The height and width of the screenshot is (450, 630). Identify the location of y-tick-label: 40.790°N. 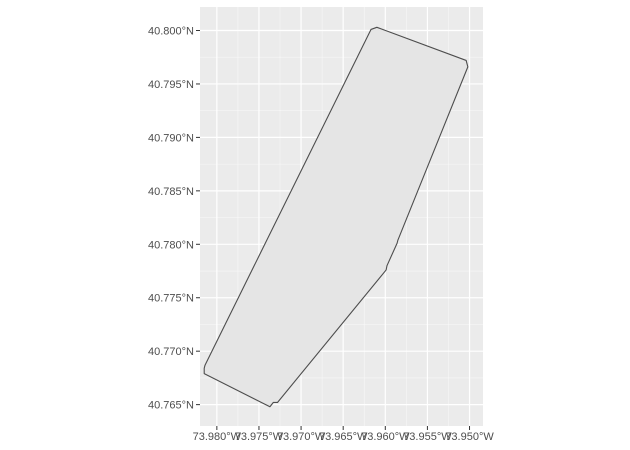
(171, 138).